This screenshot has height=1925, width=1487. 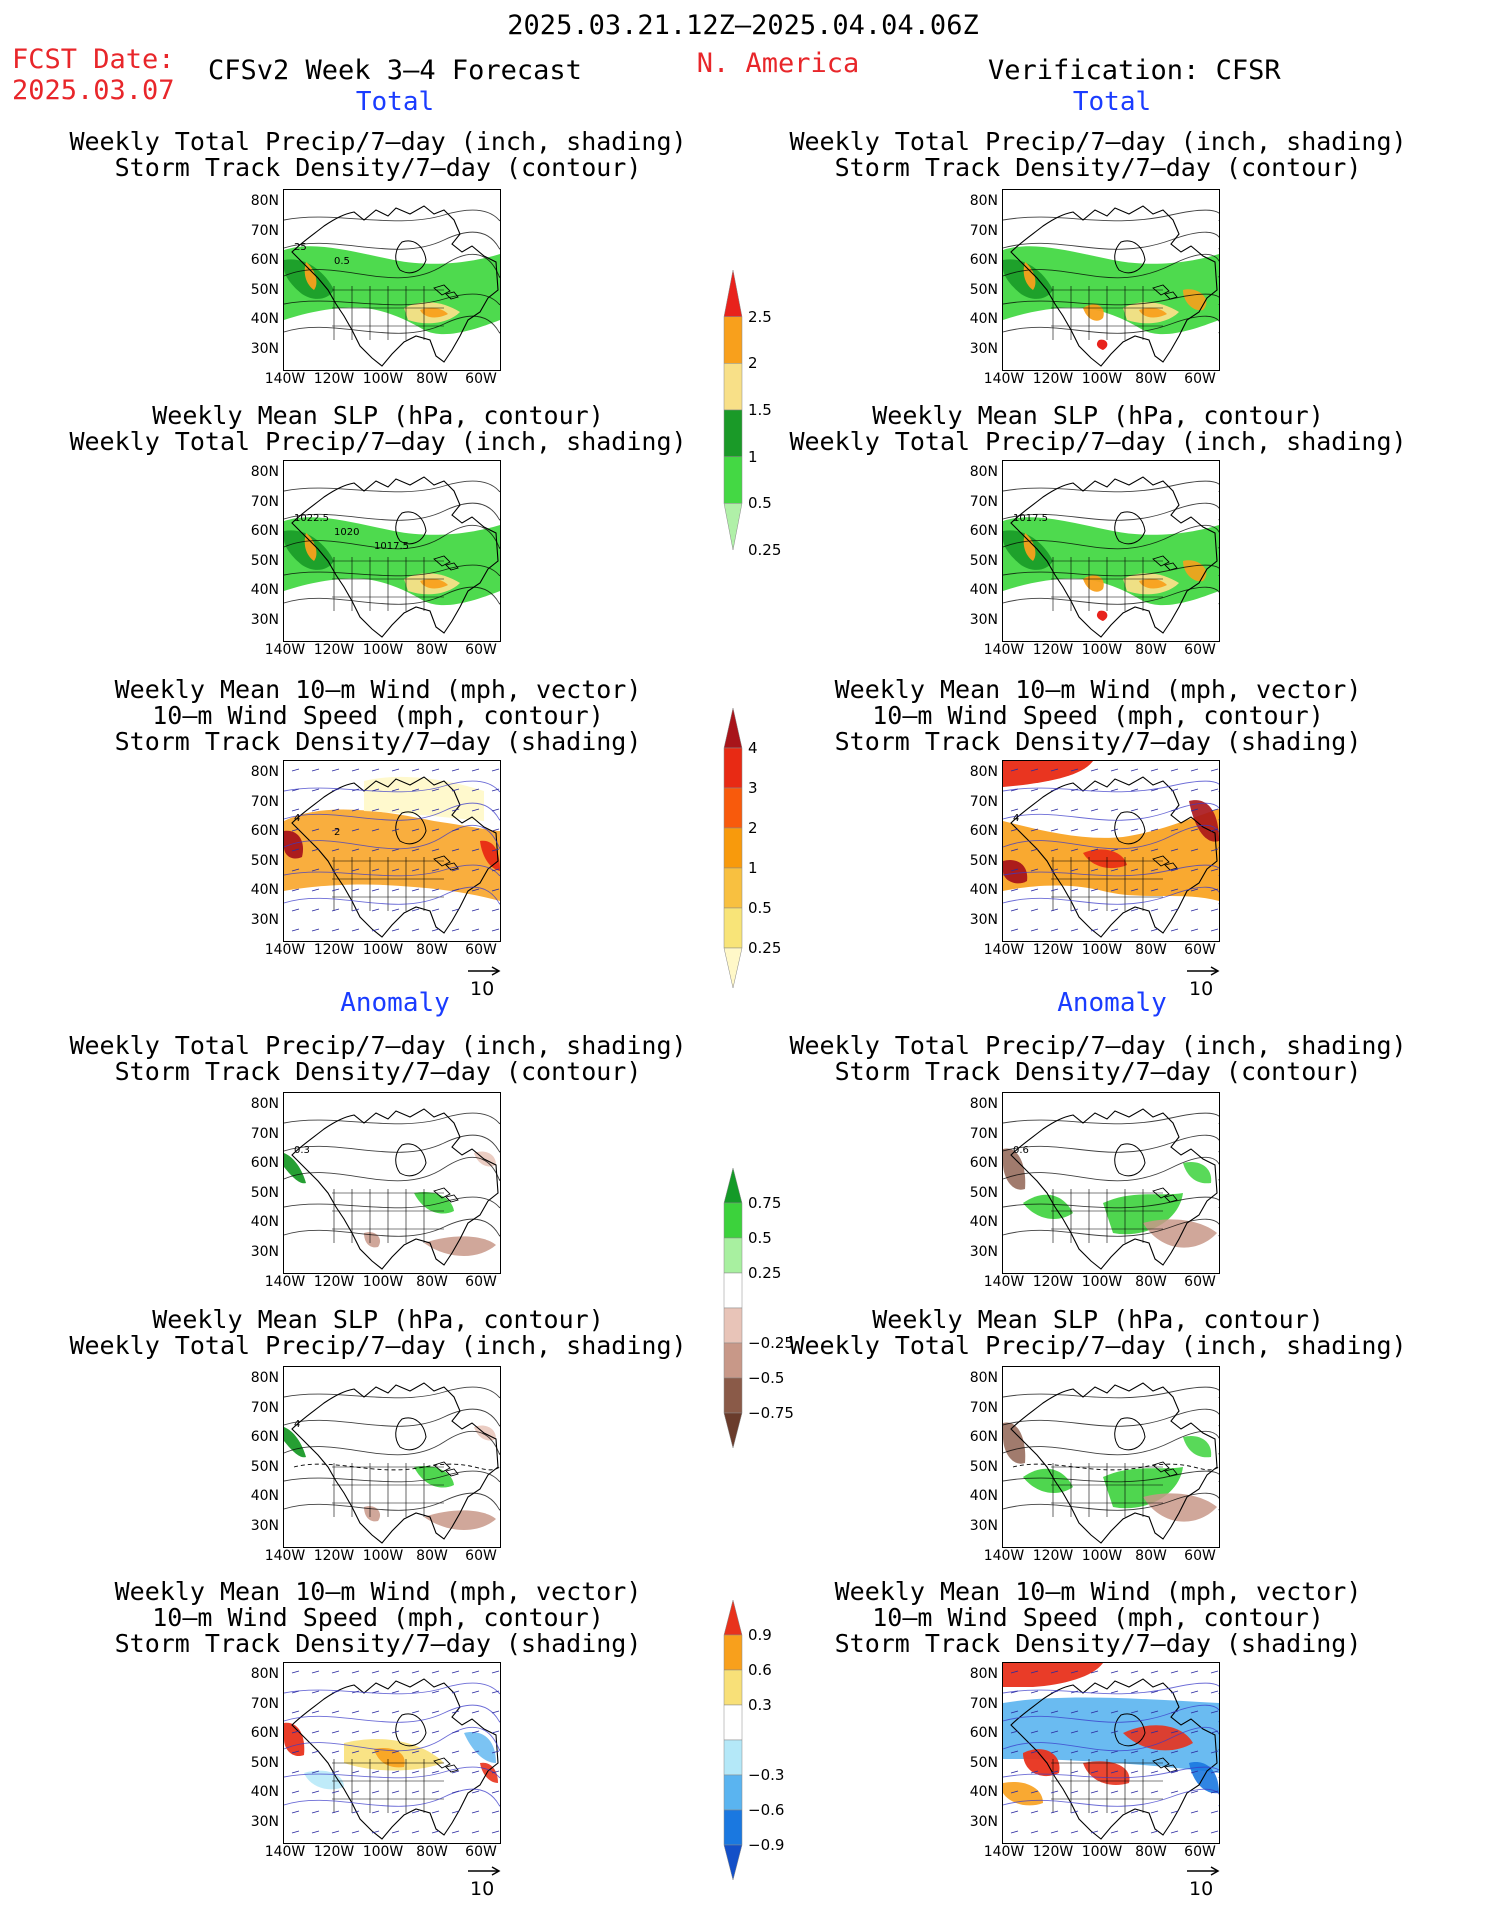 What do you see at coordinates (771, 1413) in the screenshot?
I see `colorbar-label: −0.75` at bounding box center [771, 1413].